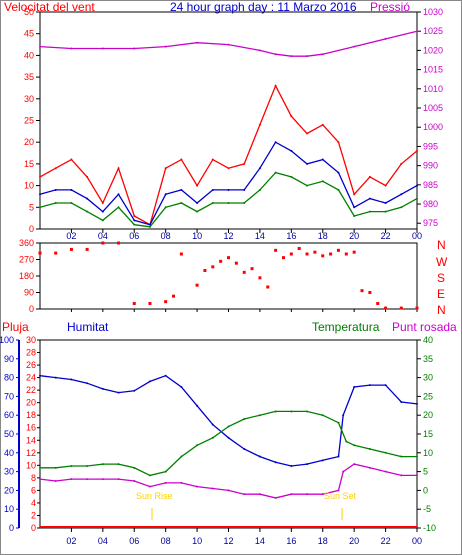 The image size is (462, 555). I want to click on temp-x-tick-label: 12, so click(228, 541).